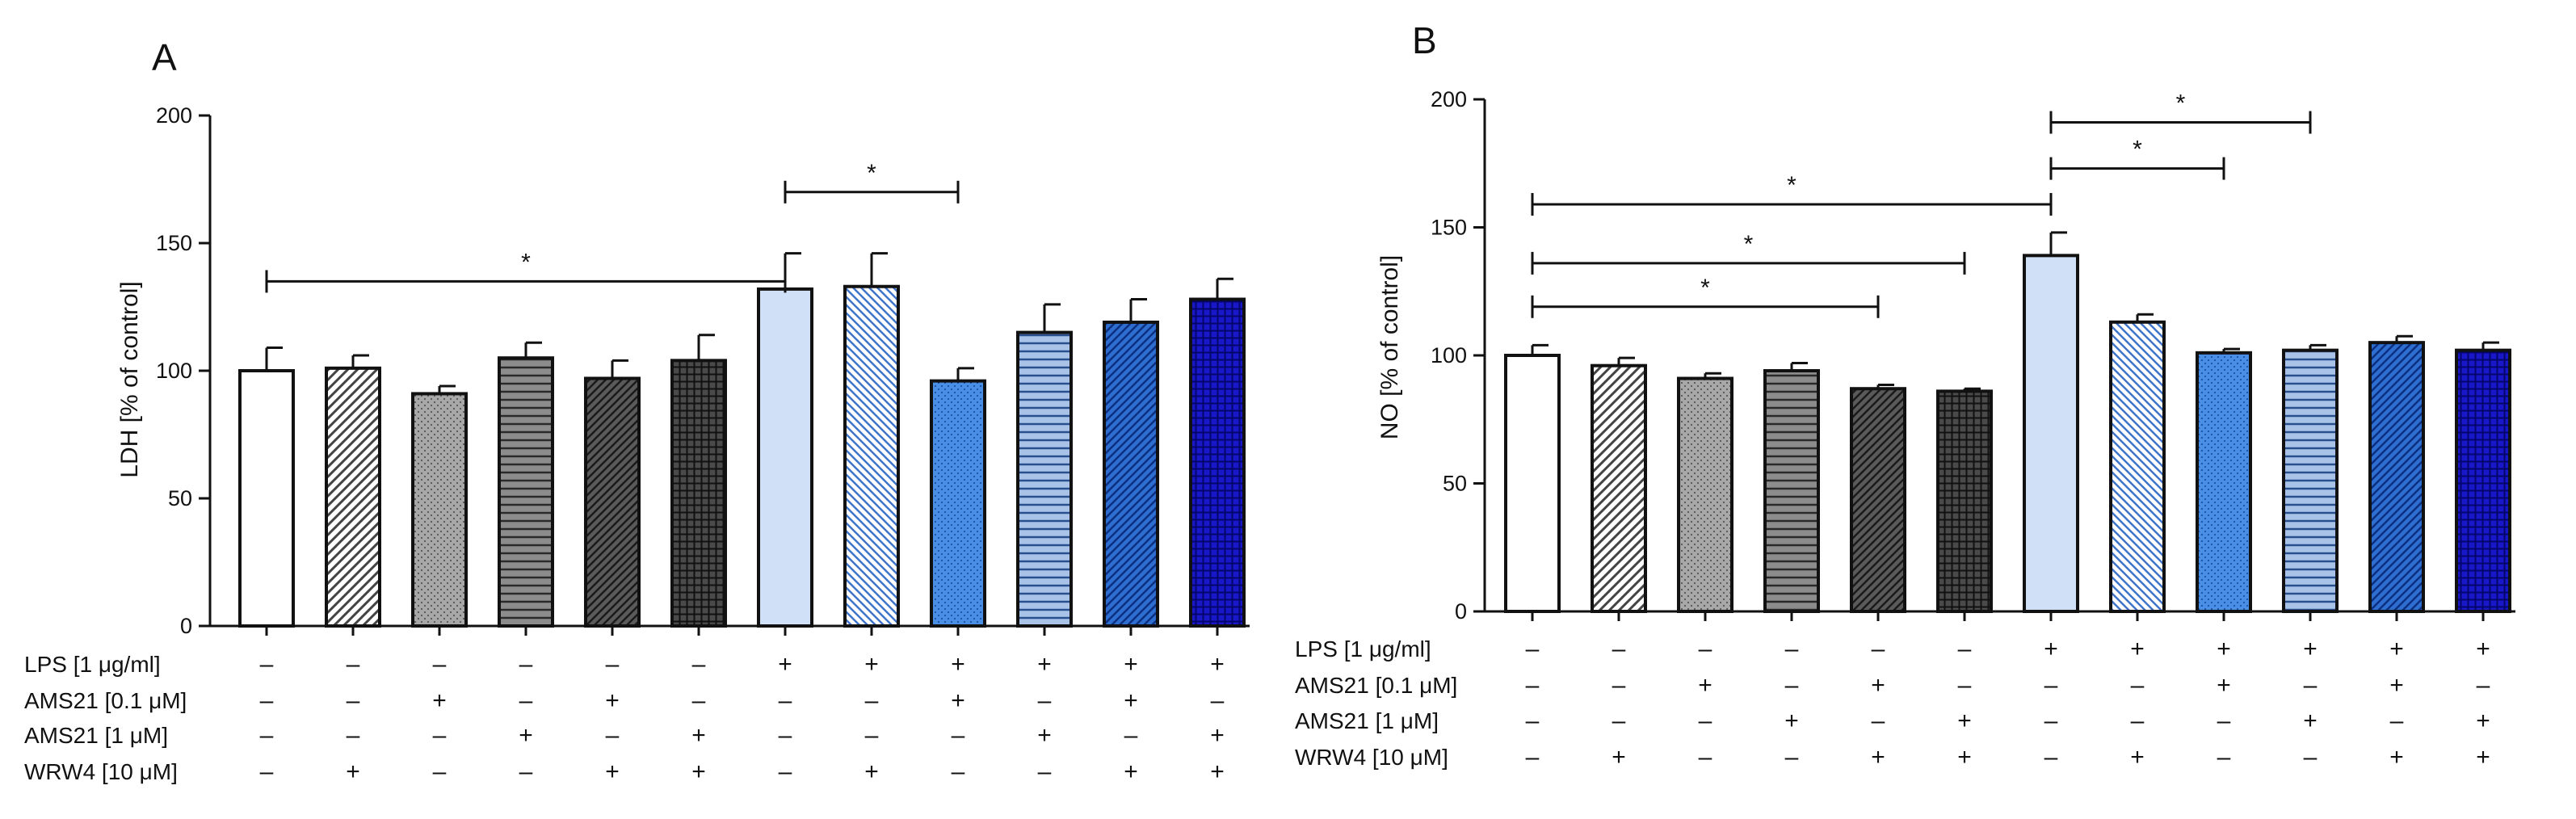 This screenshot has height=819, width=2576. What do you see at coordinates (174, 243) in the screenshot?
I see `y-tick-label: 150` at bounding box center [174, 243].